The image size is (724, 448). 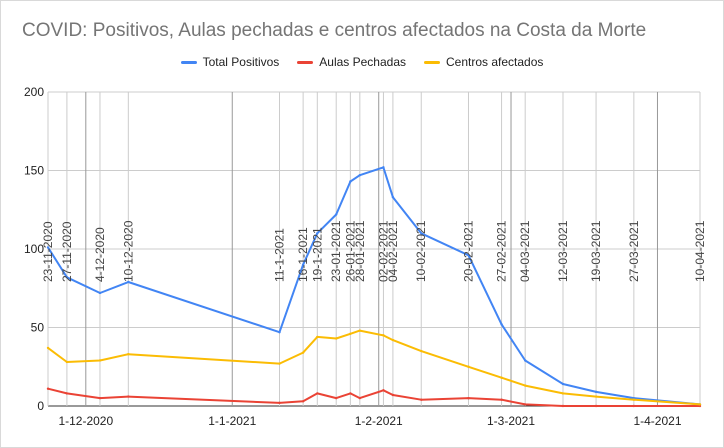 I want to click on x-tick-label: 1-4-2021, so click(x=657, y=421).